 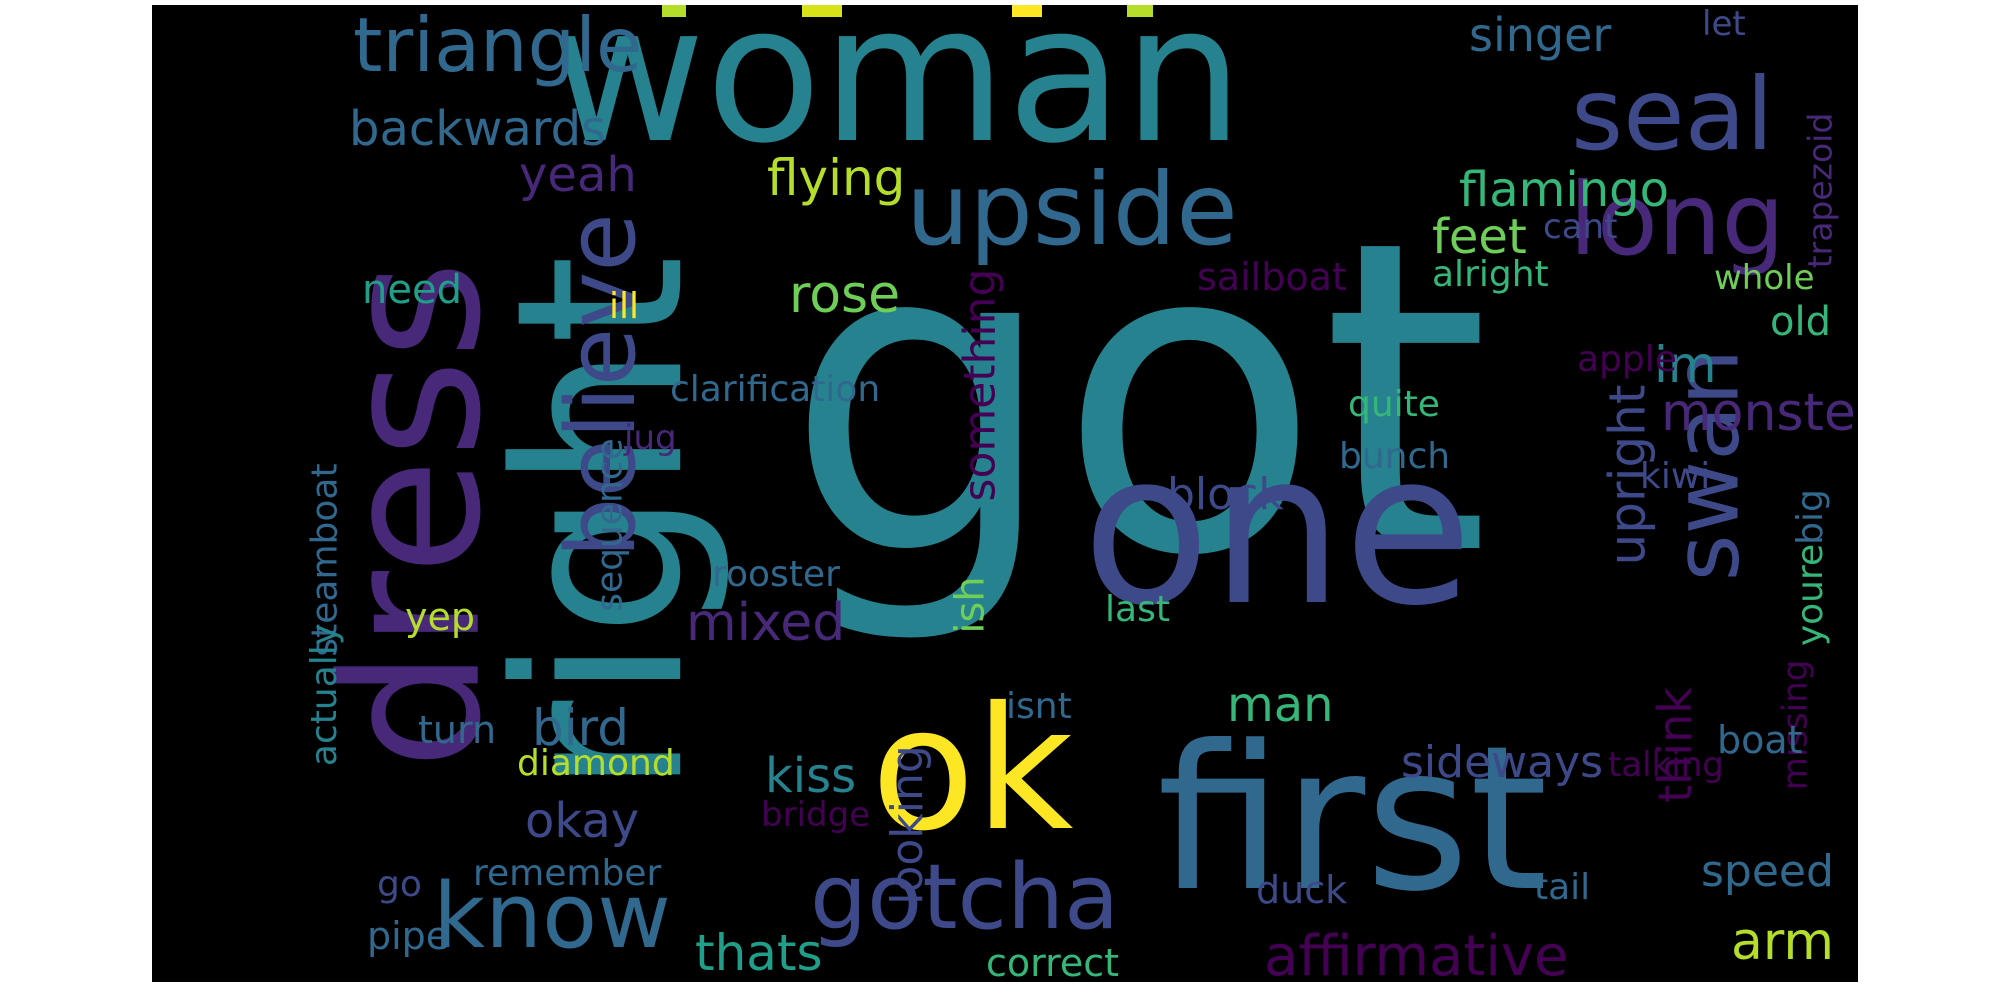 What do you see at coordinates (1225, 494) in the screenshot?
I see `cloud-word: block` at bounding box center [1225, 494].